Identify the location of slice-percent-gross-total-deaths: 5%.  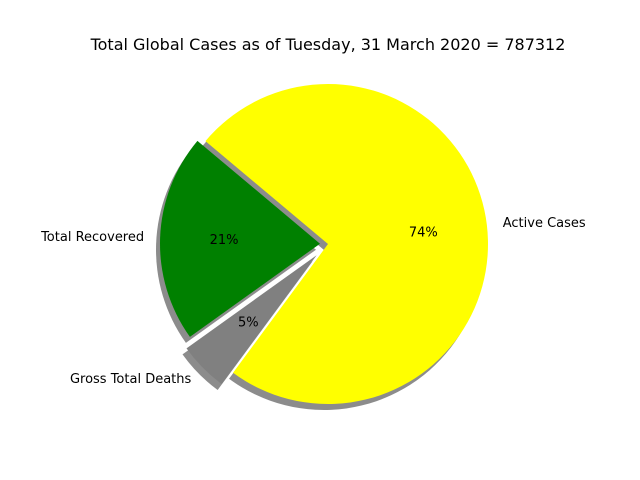
(248, 323).